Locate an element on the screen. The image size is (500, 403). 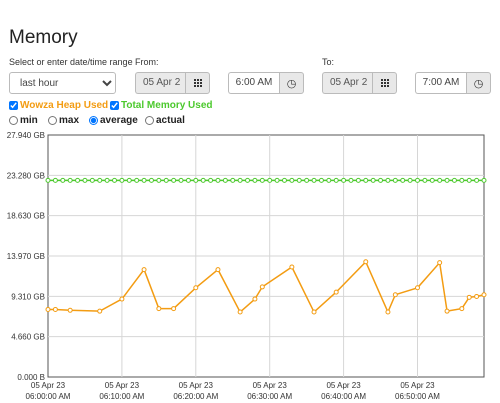
from-time-input: 6:00 AM is located at coordinates (253, 83).